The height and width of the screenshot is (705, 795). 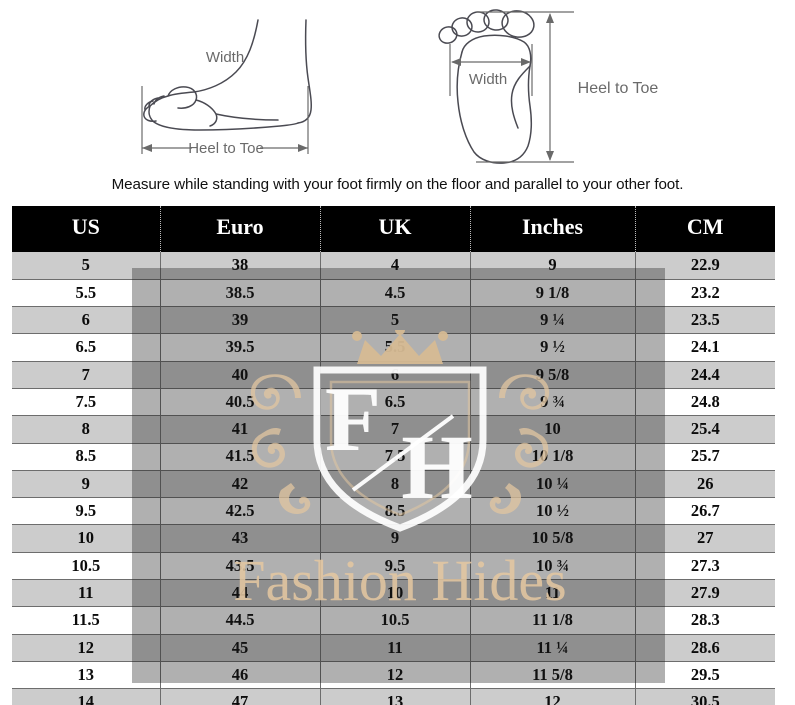 I want to click on column-header-euro: Euro, so click(x=240, y=229).